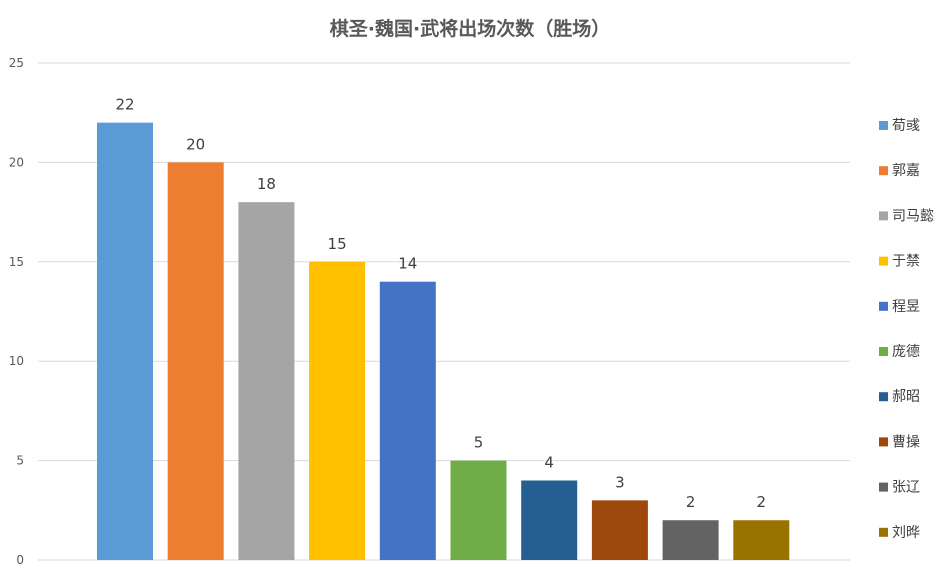 The width and height of the screenshot is (947, 576). Describe the element at coordinates (906, 533) in the screenshot. I see `legend-item-label: 刘晔` at that location.